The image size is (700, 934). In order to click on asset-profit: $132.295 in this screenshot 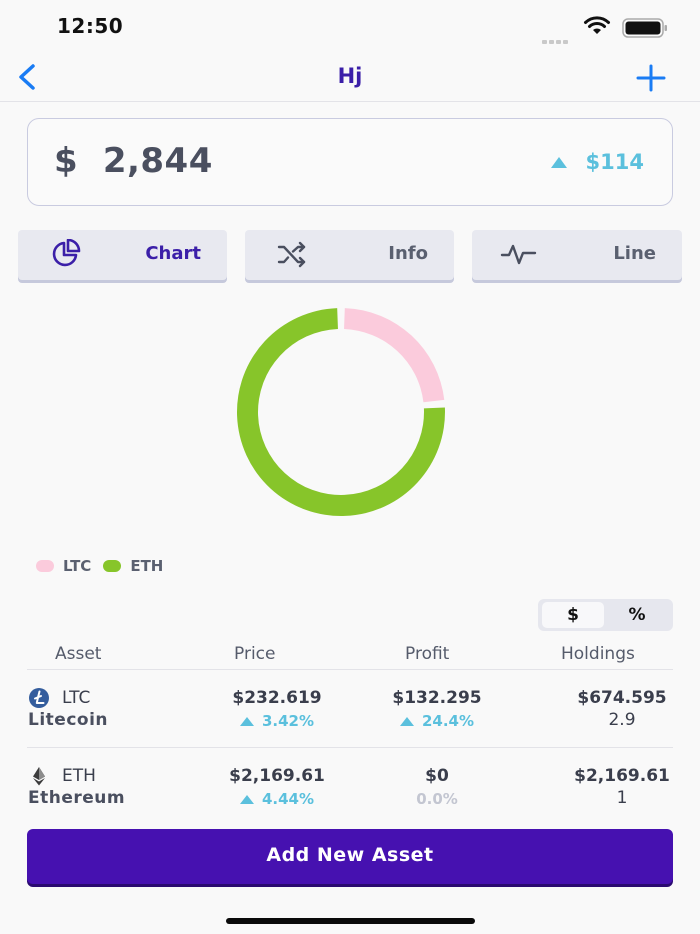, I will do `click(437, 698)`.